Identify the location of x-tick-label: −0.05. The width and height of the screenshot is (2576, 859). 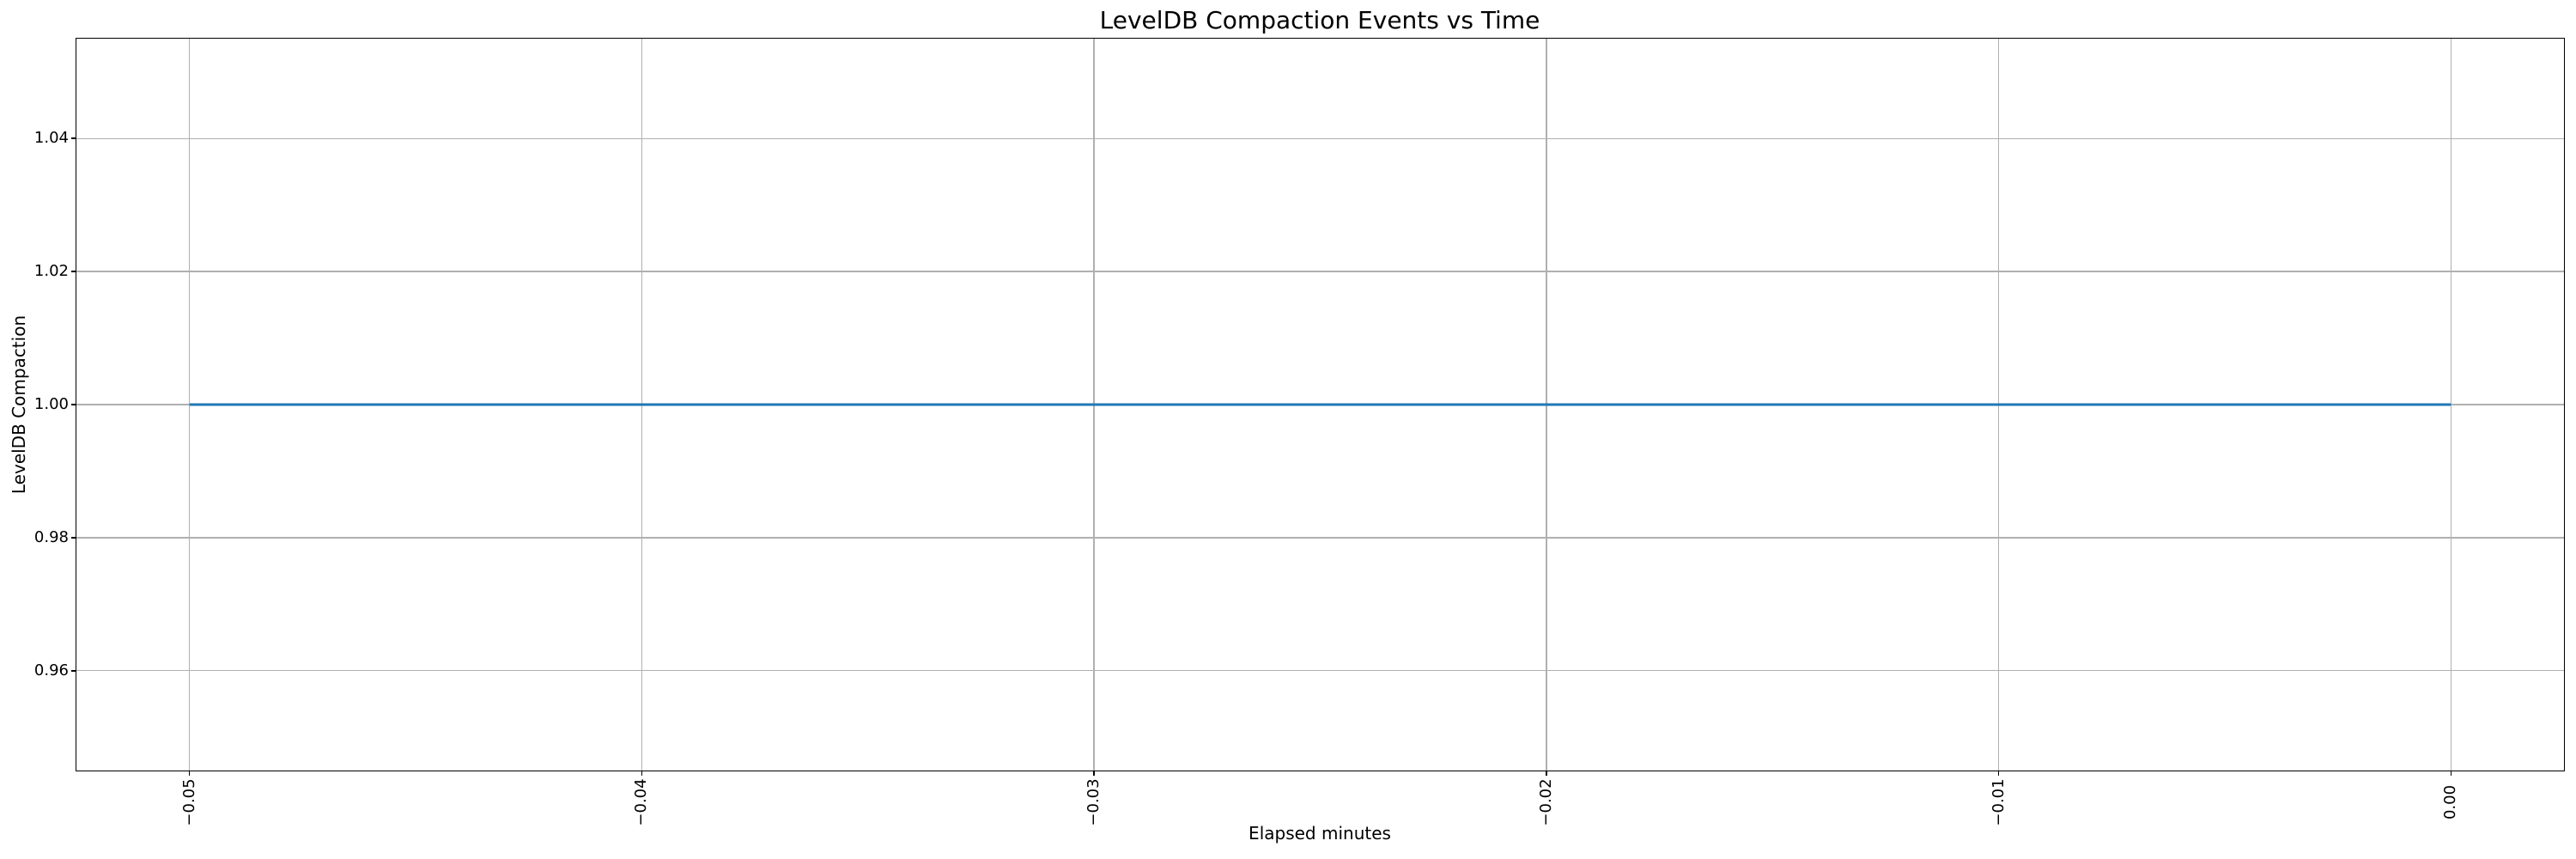
(188, 802).